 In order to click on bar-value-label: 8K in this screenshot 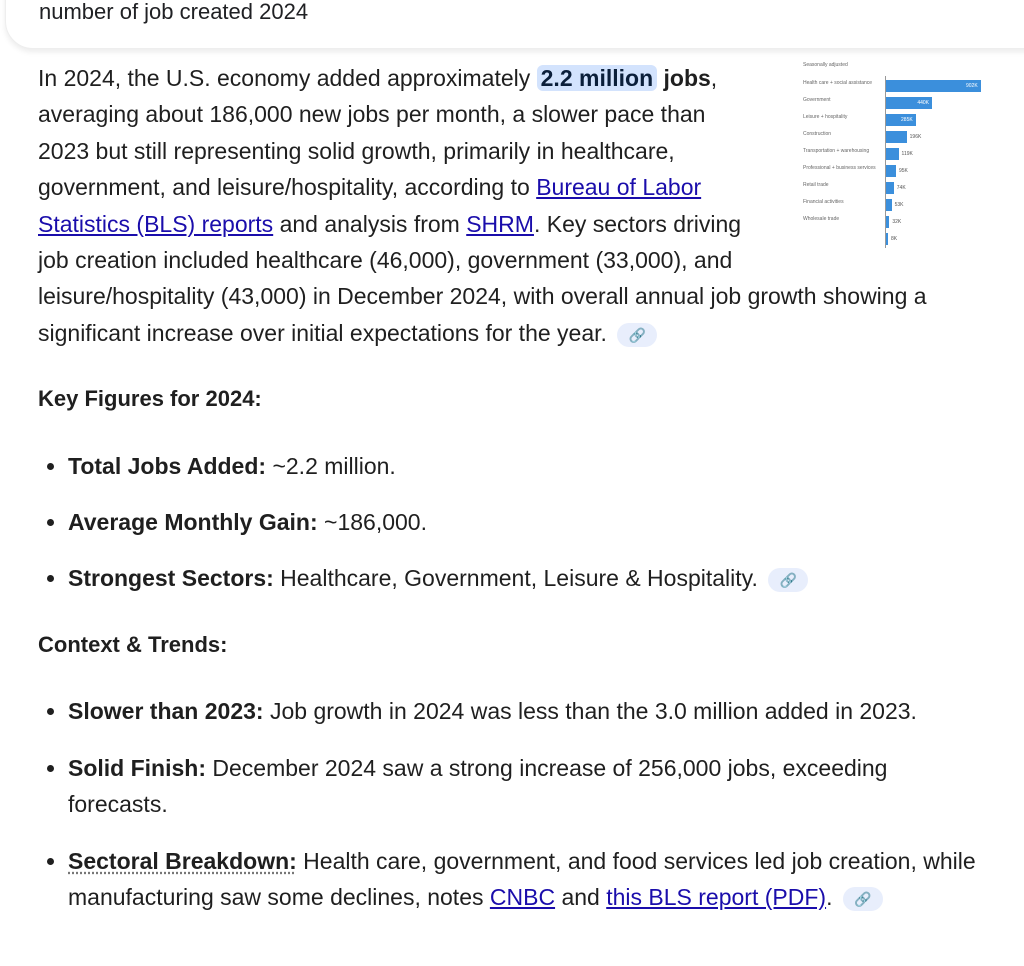, I will do `click(894, 239)`.